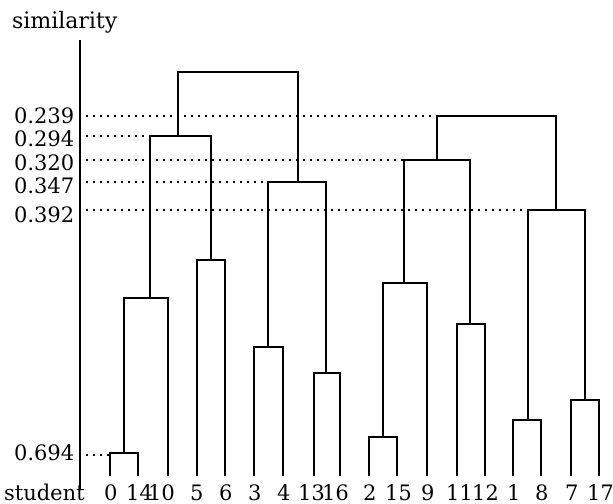  Describe the element at coordinates (600, 492) in the screenshot. I see `leaf-label: 17` at that location.